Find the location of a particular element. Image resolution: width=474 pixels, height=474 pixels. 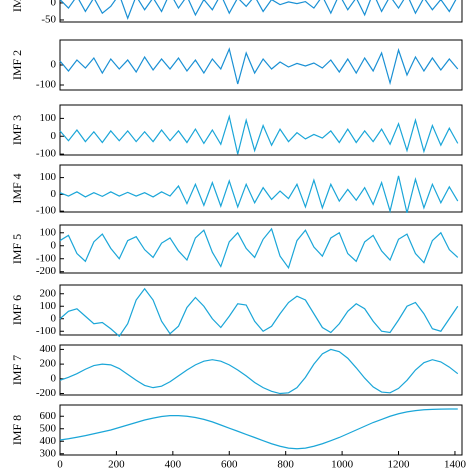

y-axis-label: IMF 3 is located at coordinates (17, 130).